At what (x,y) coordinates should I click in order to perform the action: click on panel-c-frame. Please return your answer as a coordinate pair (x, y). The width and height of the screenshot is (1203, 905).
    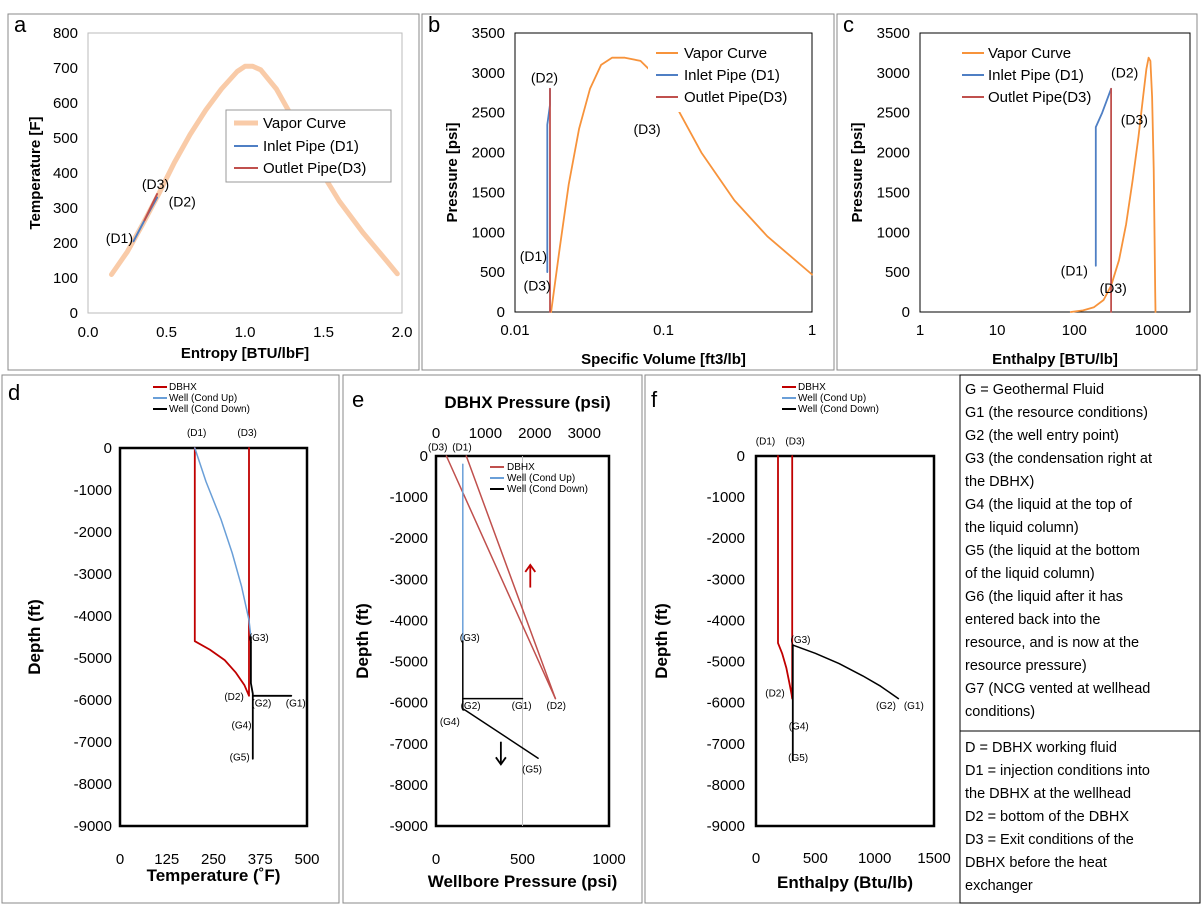
    Looking at the image, I should click on (1017, 192).